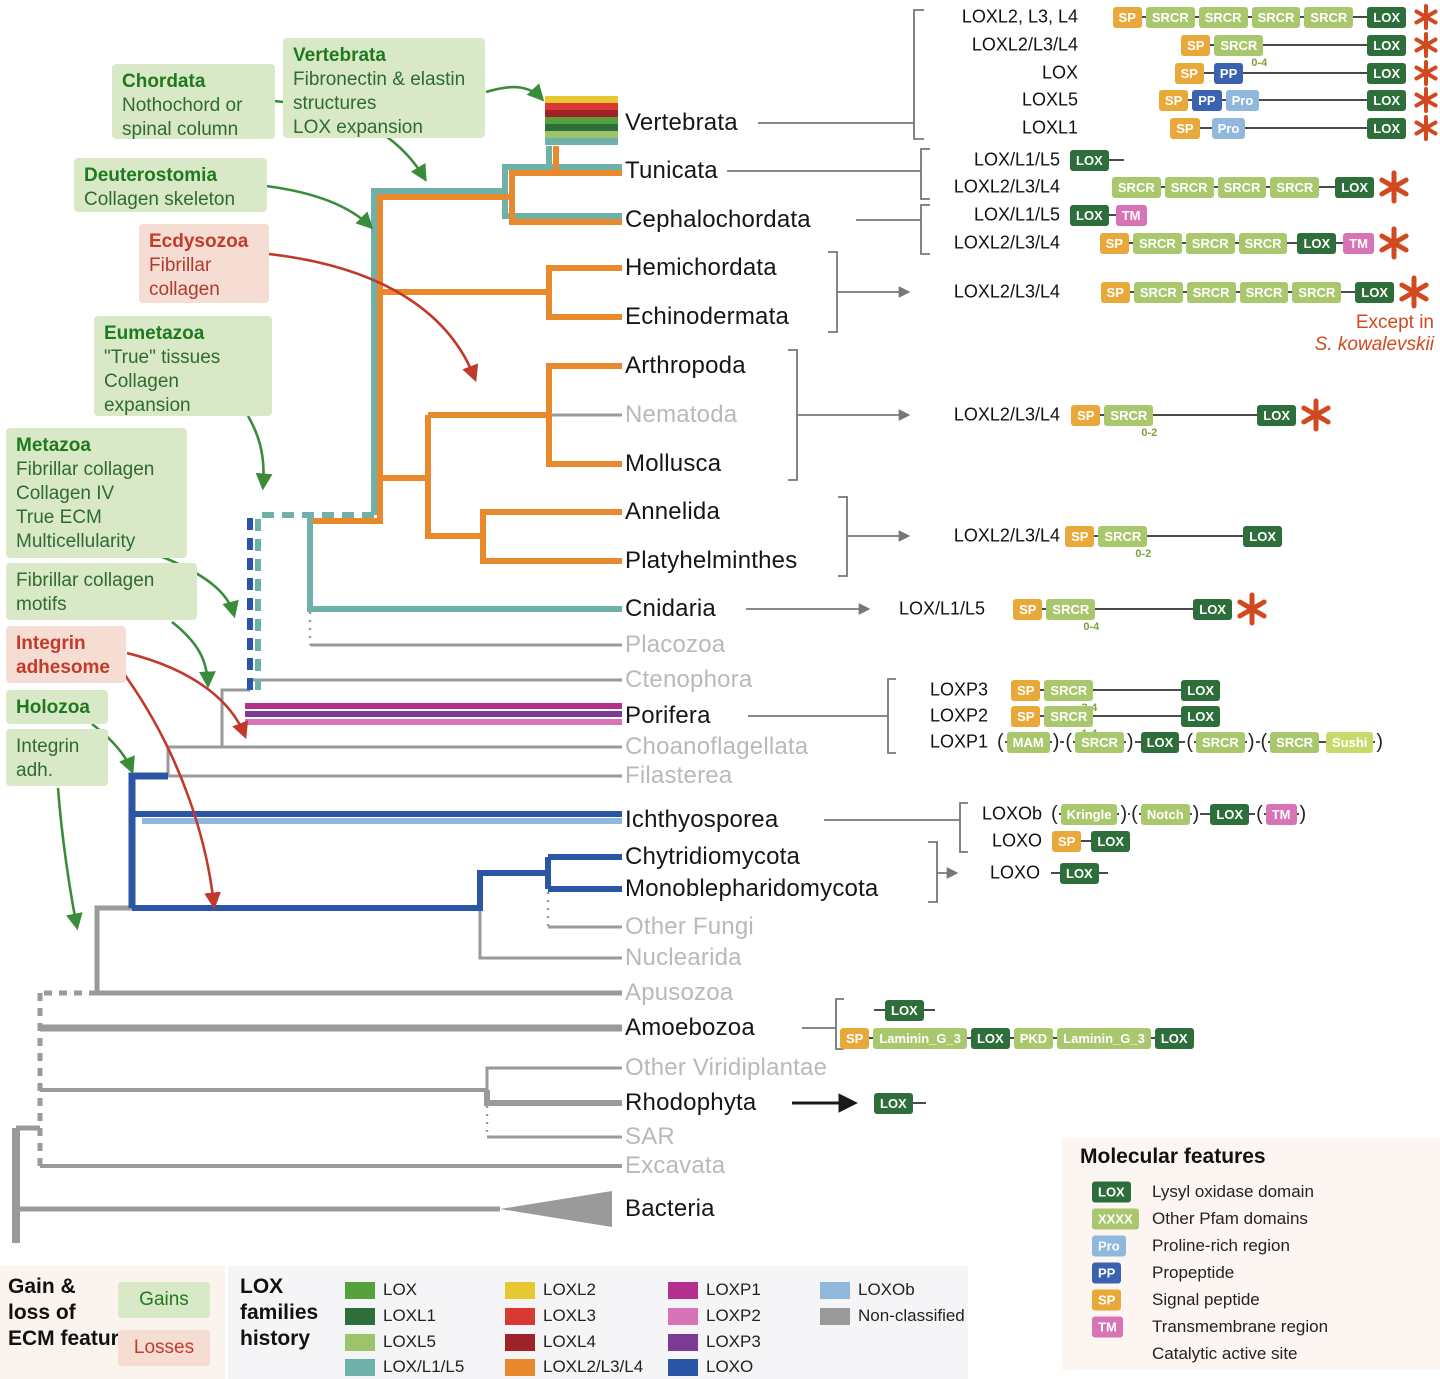  What do you see at coordinates (1107, 1300) in the screenshot?
I see `legend-chip-sp: SP` at bounding box center [1107, 1300].